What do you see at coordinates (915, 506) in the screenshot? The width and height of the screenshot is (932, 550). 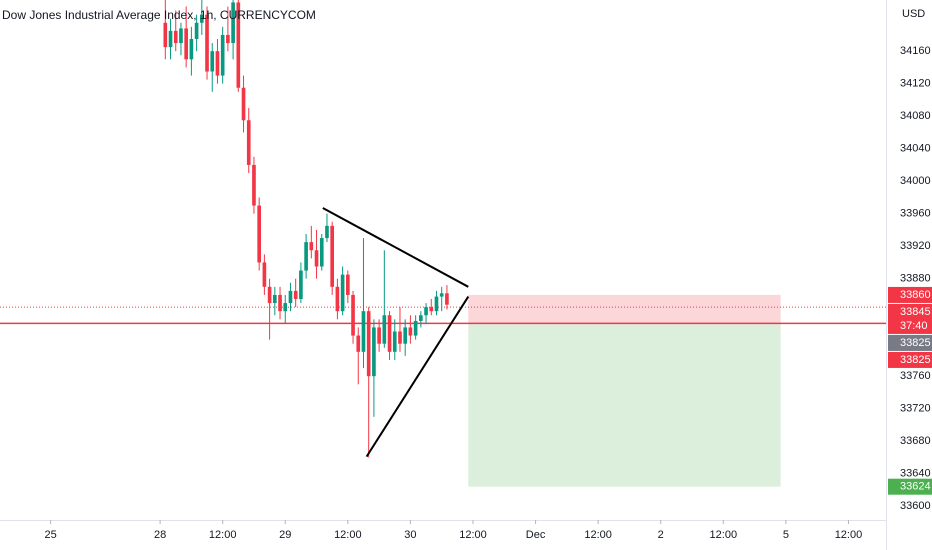 I see `y-tick-label: 33600` at bounding box center [915, 506].